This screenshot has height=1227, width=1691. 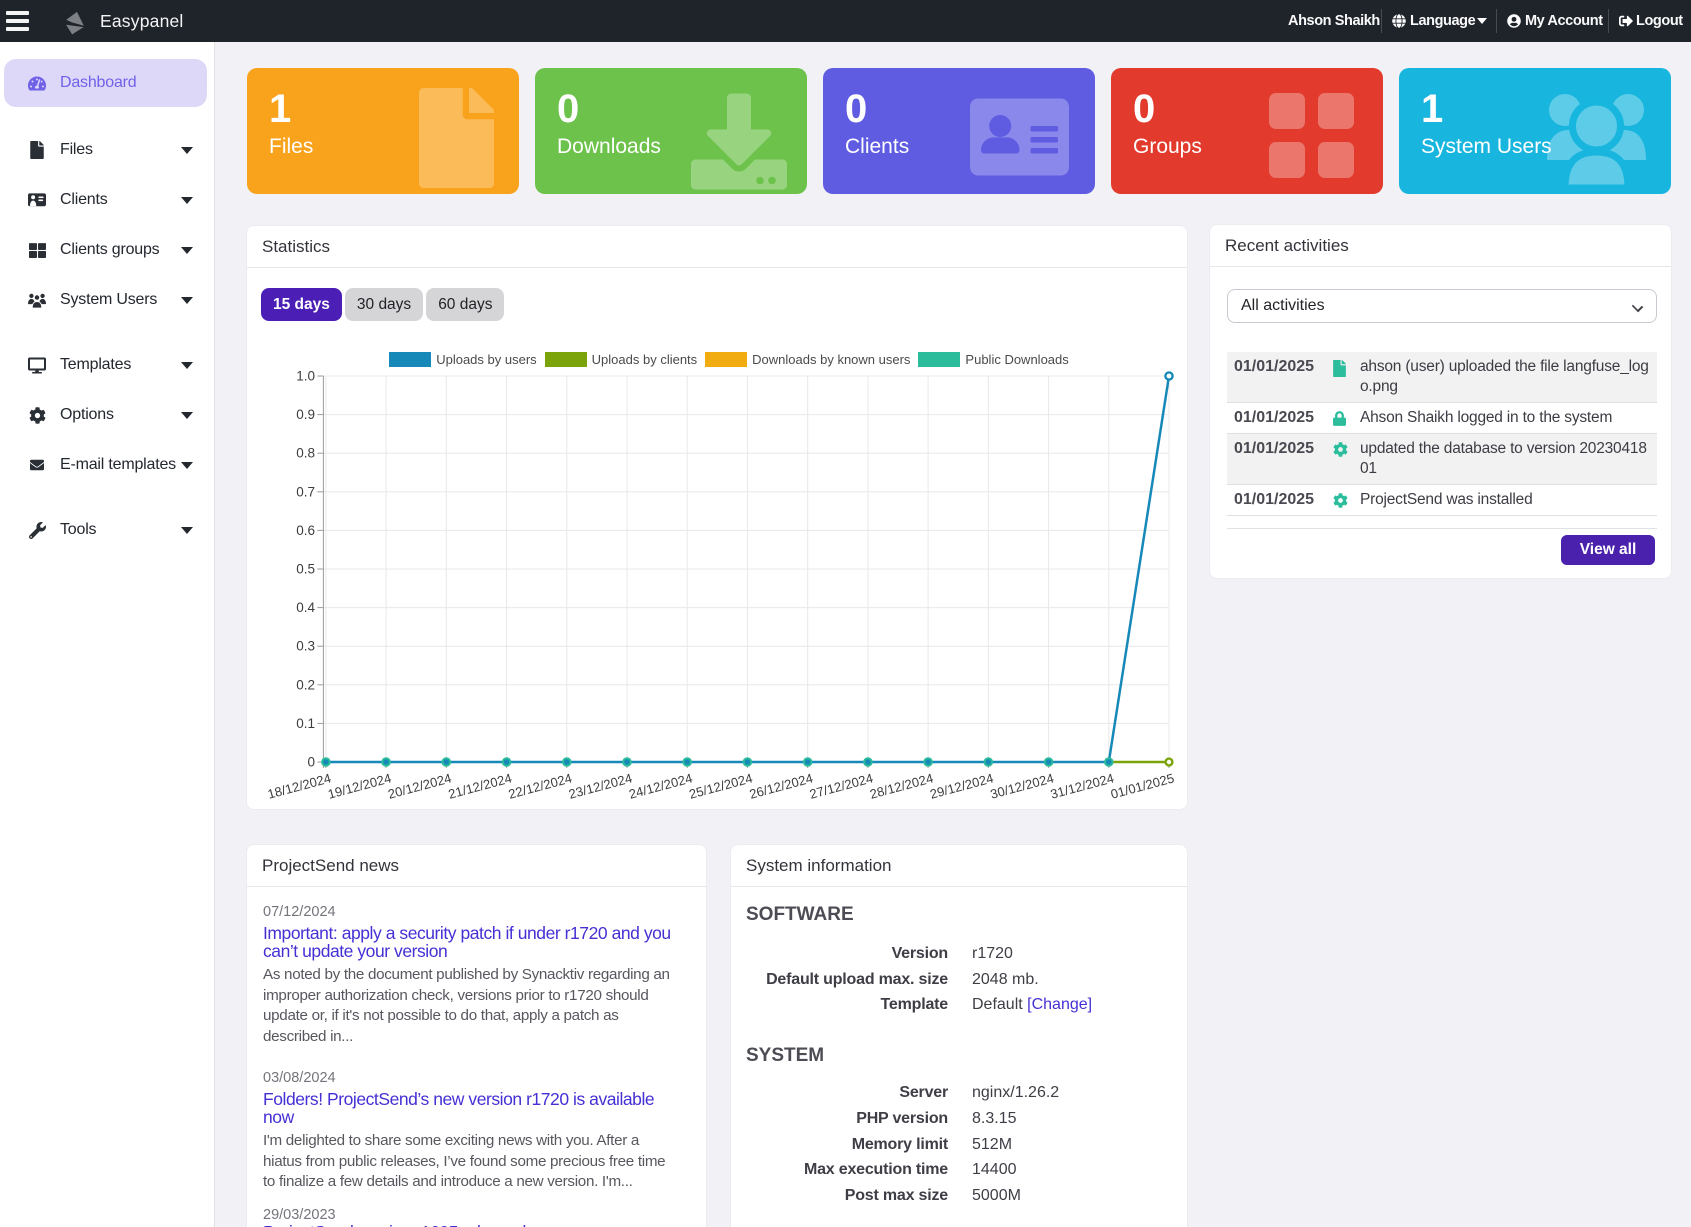 What do you see at coordinates (305, 491) in the screenshot?
I see `svg-text: 0.7` at bounding box center [305, 491].